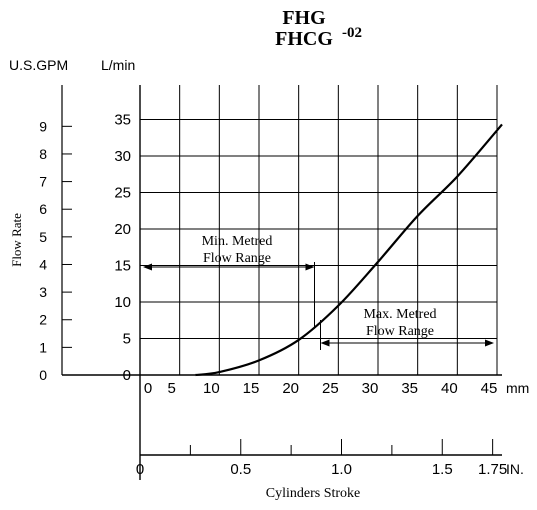  Describe the element at coordinates (304, 39) in the screenshot. I see `chart-title-line2: FHCG` at that location.